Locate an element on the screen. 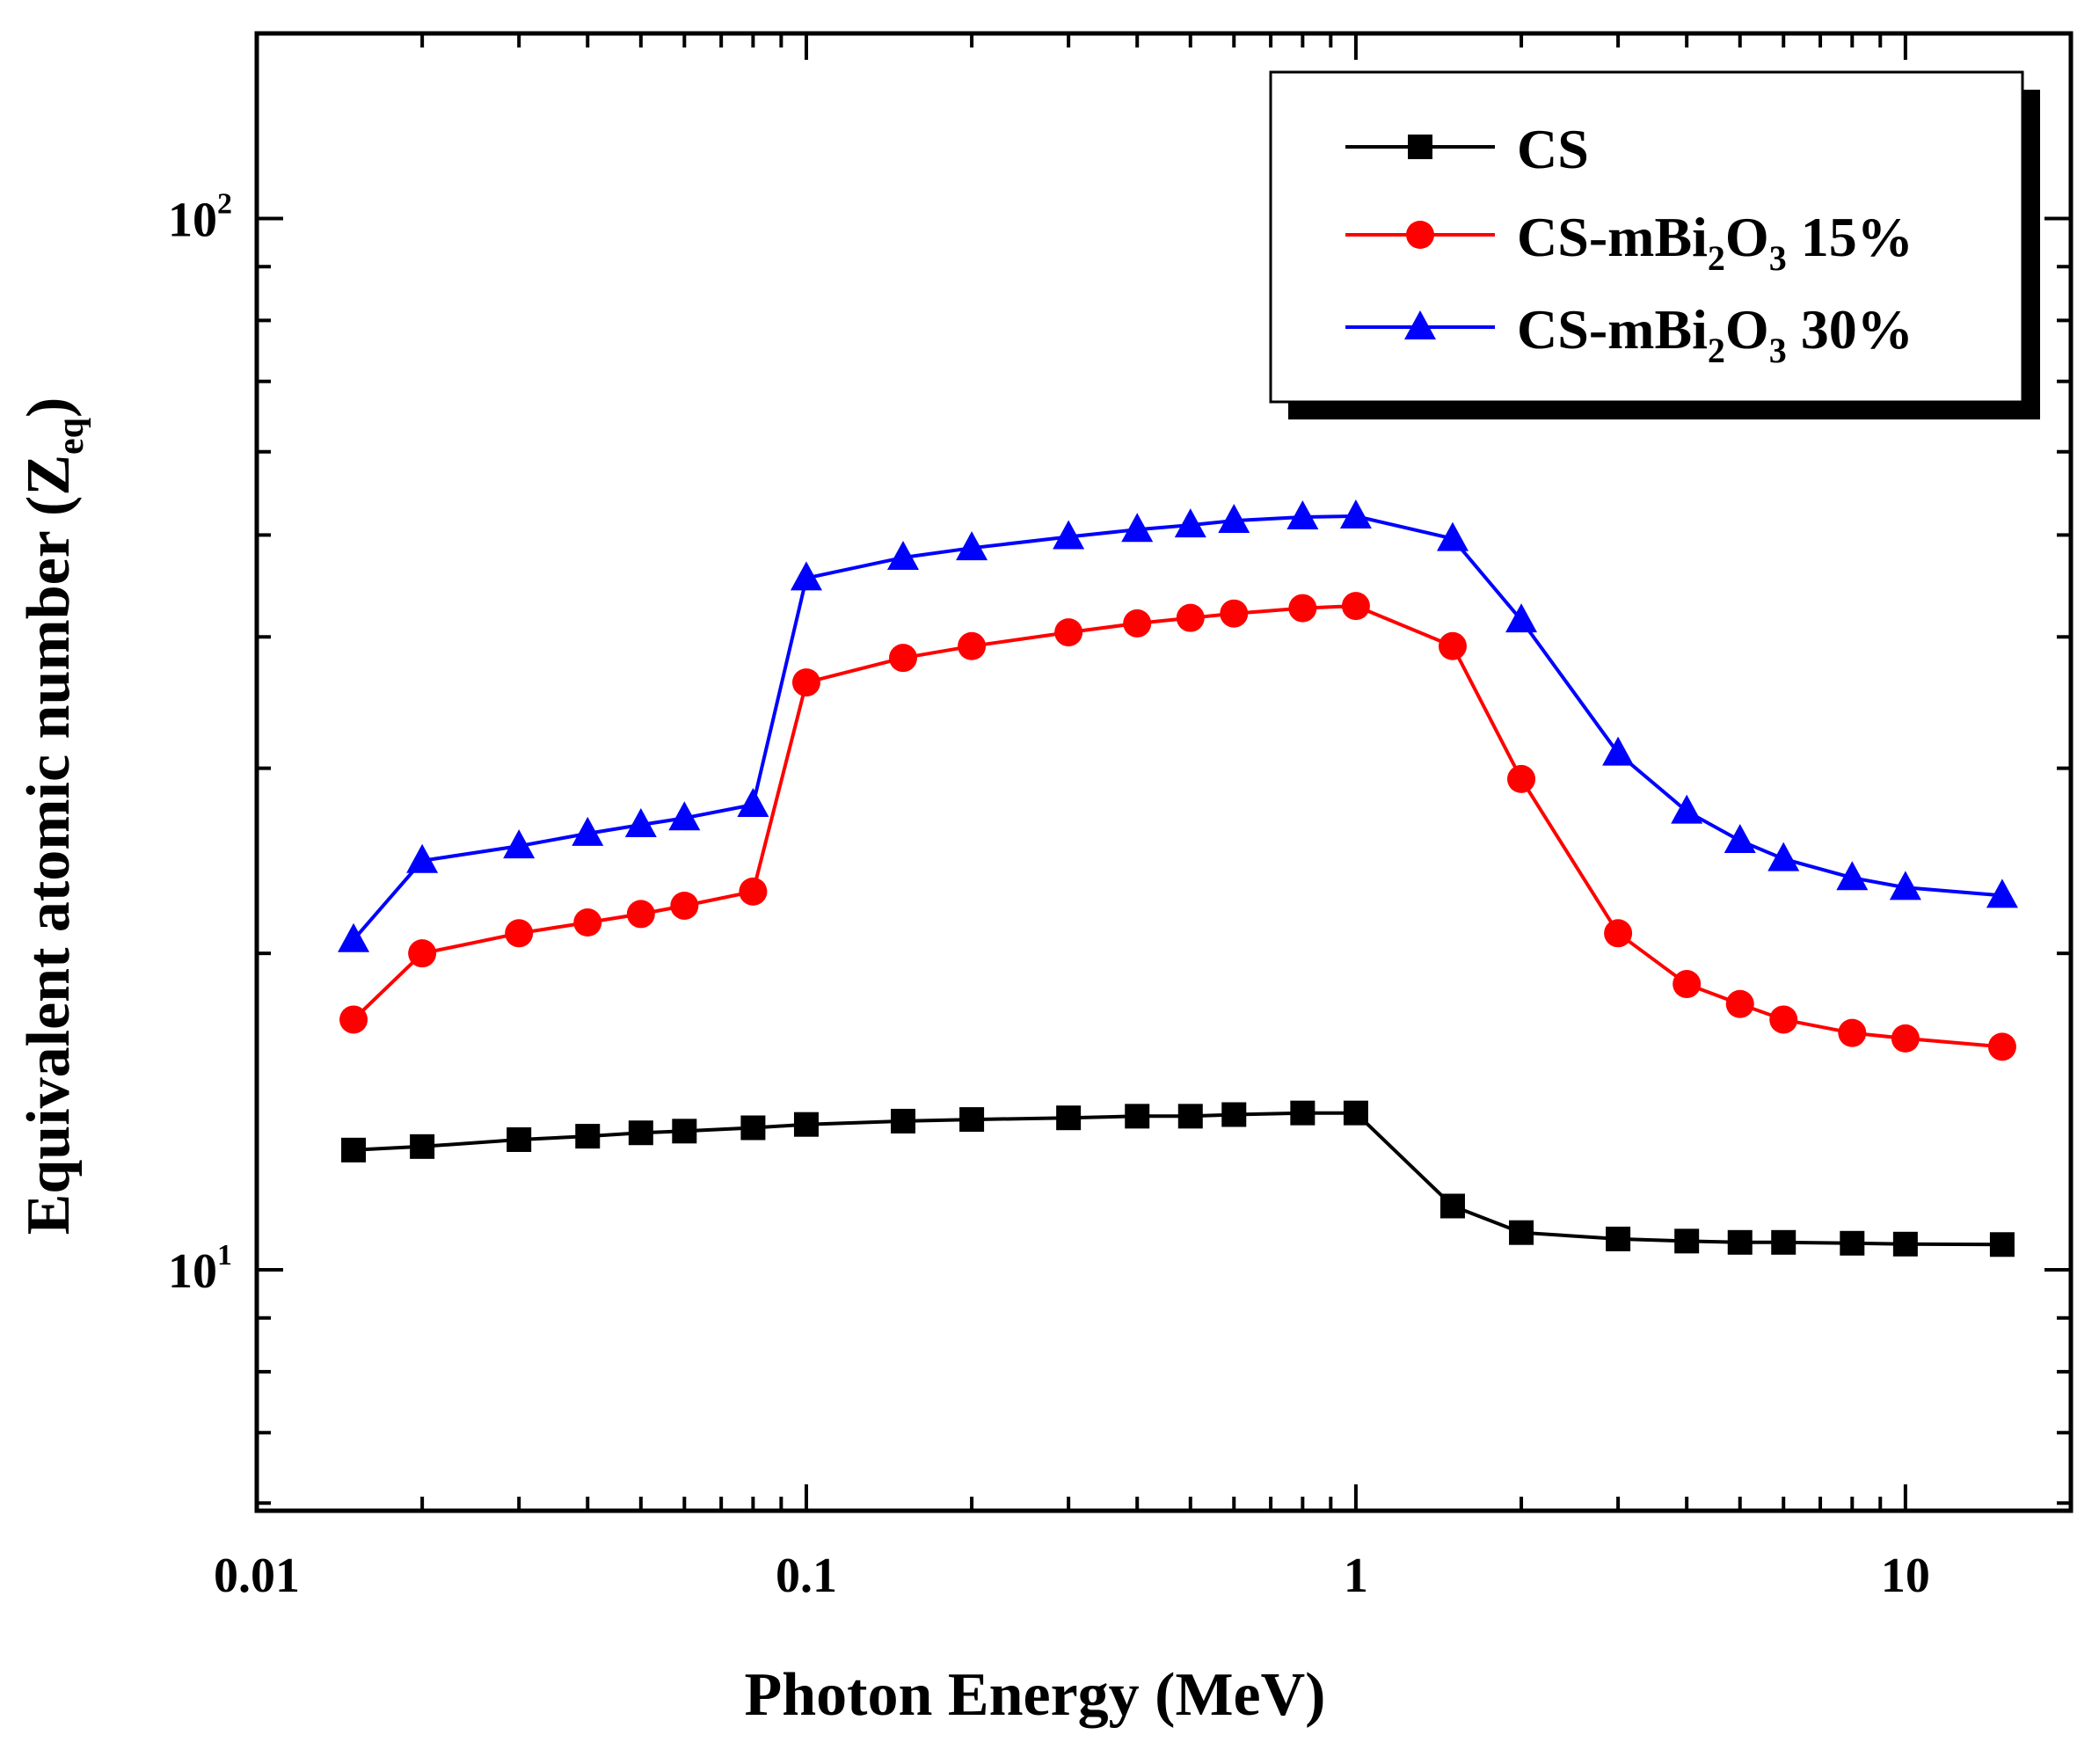 This screenshot has width=2099, height=1764. y-tick-label: 10² is located at coordinates (200, 218).